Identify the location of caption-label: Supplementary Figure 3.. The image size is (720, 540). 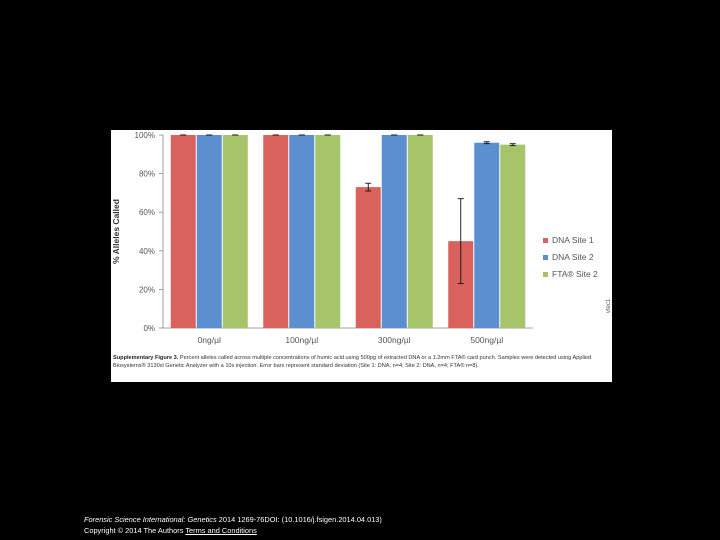
(146, 358).